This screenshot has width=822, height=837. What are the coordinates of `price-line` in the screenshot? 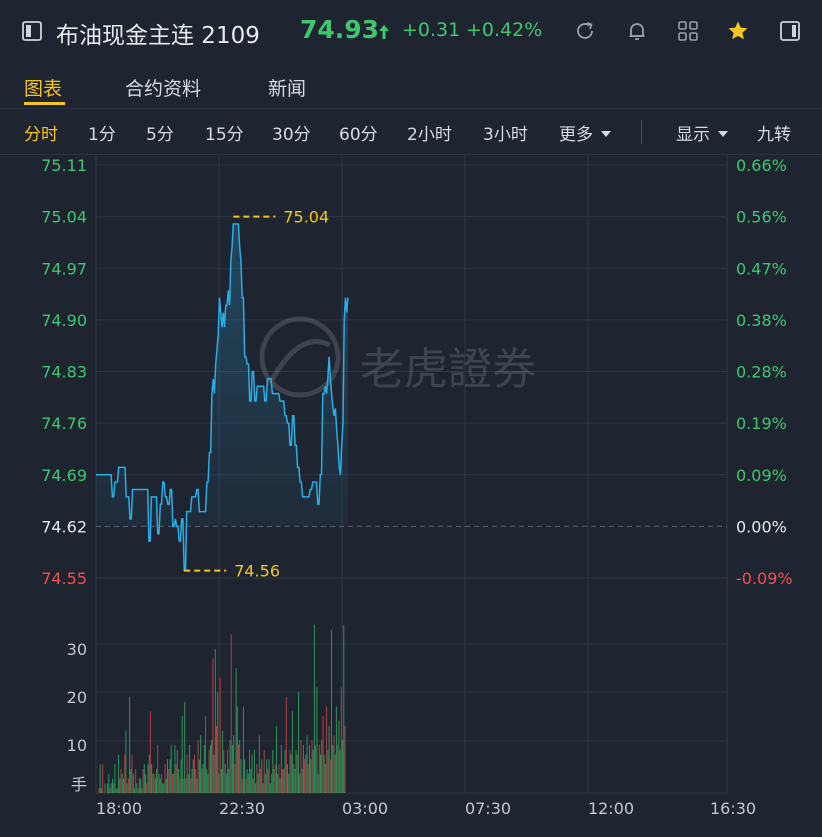 It's located at (222, 397).